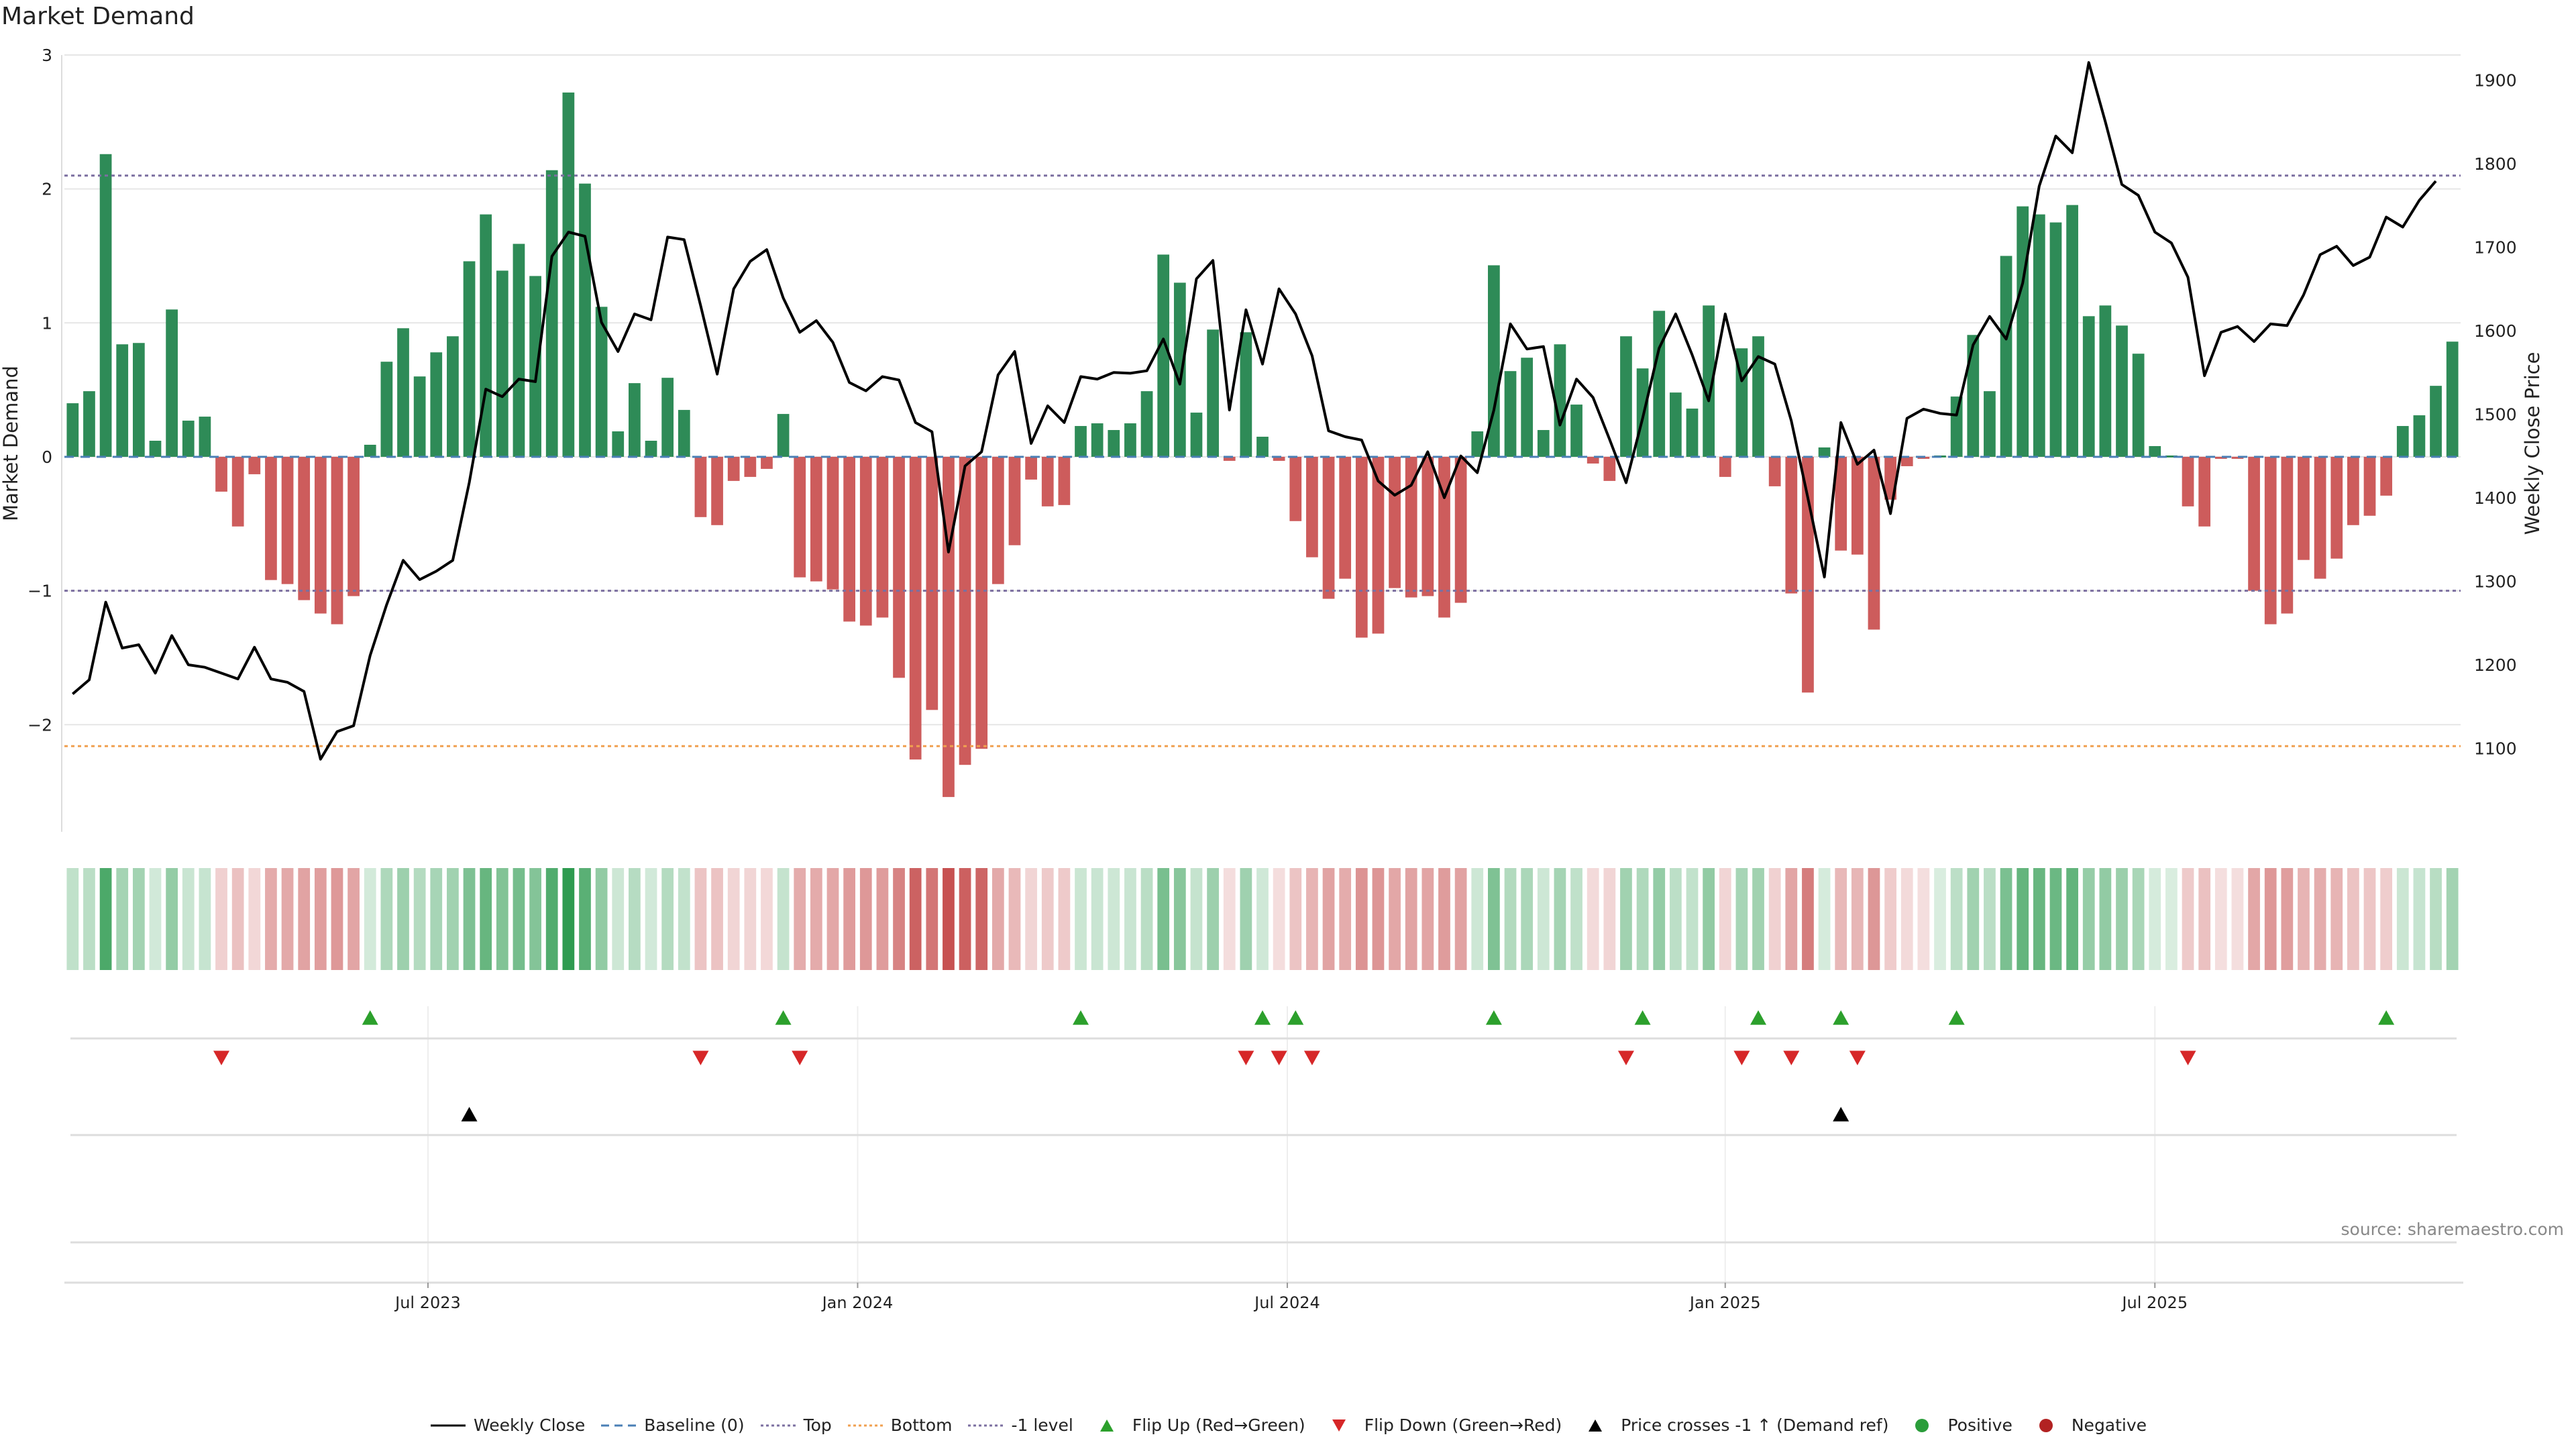 The image size is (2576, 1449). What do you see at coordinates (2495, 748) in the screenshot?
I see `y2-tick-label: 1100` at bounding box center [2495, 748].